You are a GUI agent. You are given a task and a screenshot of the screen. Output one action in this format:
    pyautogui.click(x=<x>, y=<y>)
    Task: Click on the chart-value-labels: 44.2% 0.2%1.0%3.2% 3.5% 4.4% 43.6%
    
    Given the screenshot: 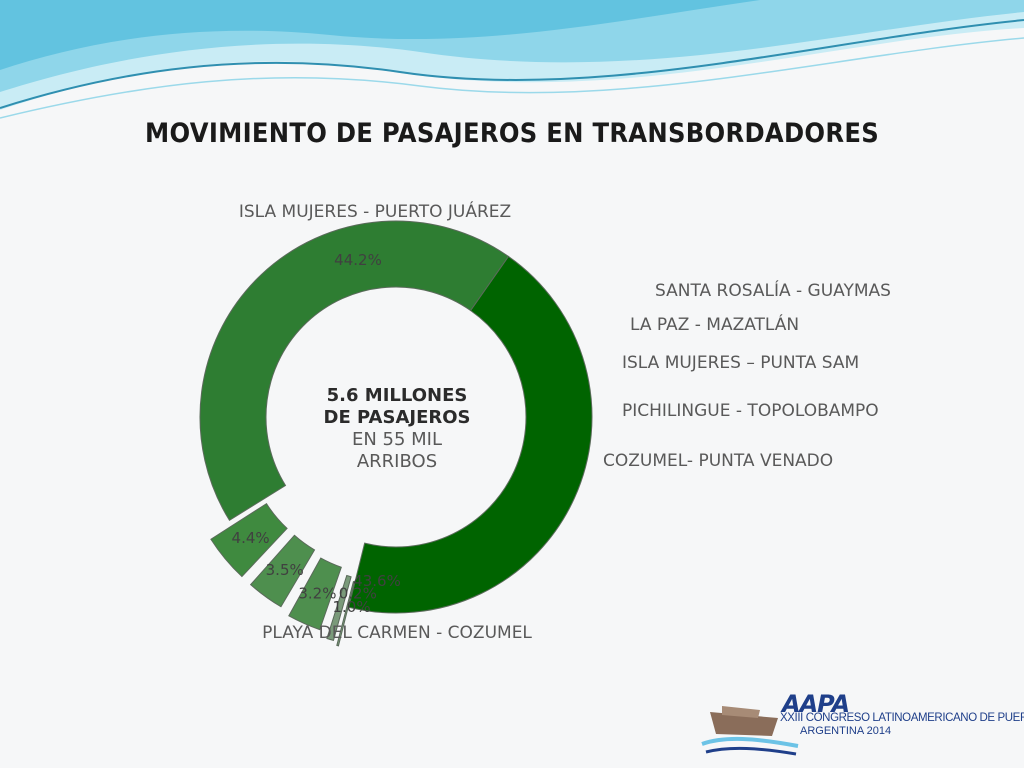 What is the action you would take?
    pyautogui.click(x=316, y=433)
    